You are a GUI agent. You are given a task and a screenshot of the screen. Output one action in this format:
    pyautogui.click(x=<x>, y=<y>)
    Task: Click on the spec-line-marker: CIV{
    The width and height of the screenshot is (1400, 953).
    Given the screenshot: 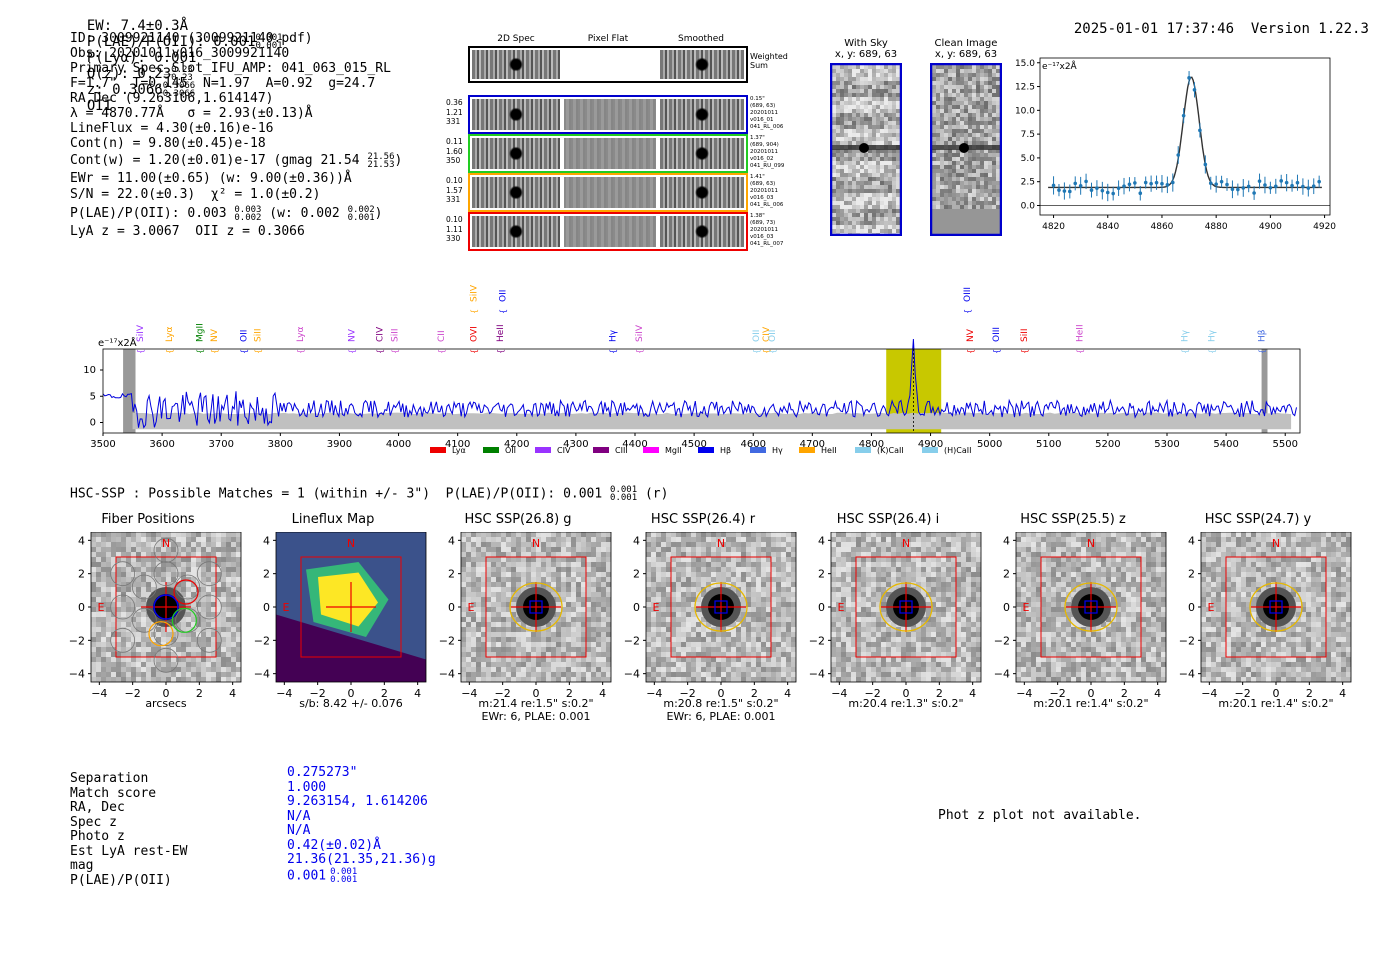 What is the action you would take?
    pyautogui.click(x=767, y=340)
    